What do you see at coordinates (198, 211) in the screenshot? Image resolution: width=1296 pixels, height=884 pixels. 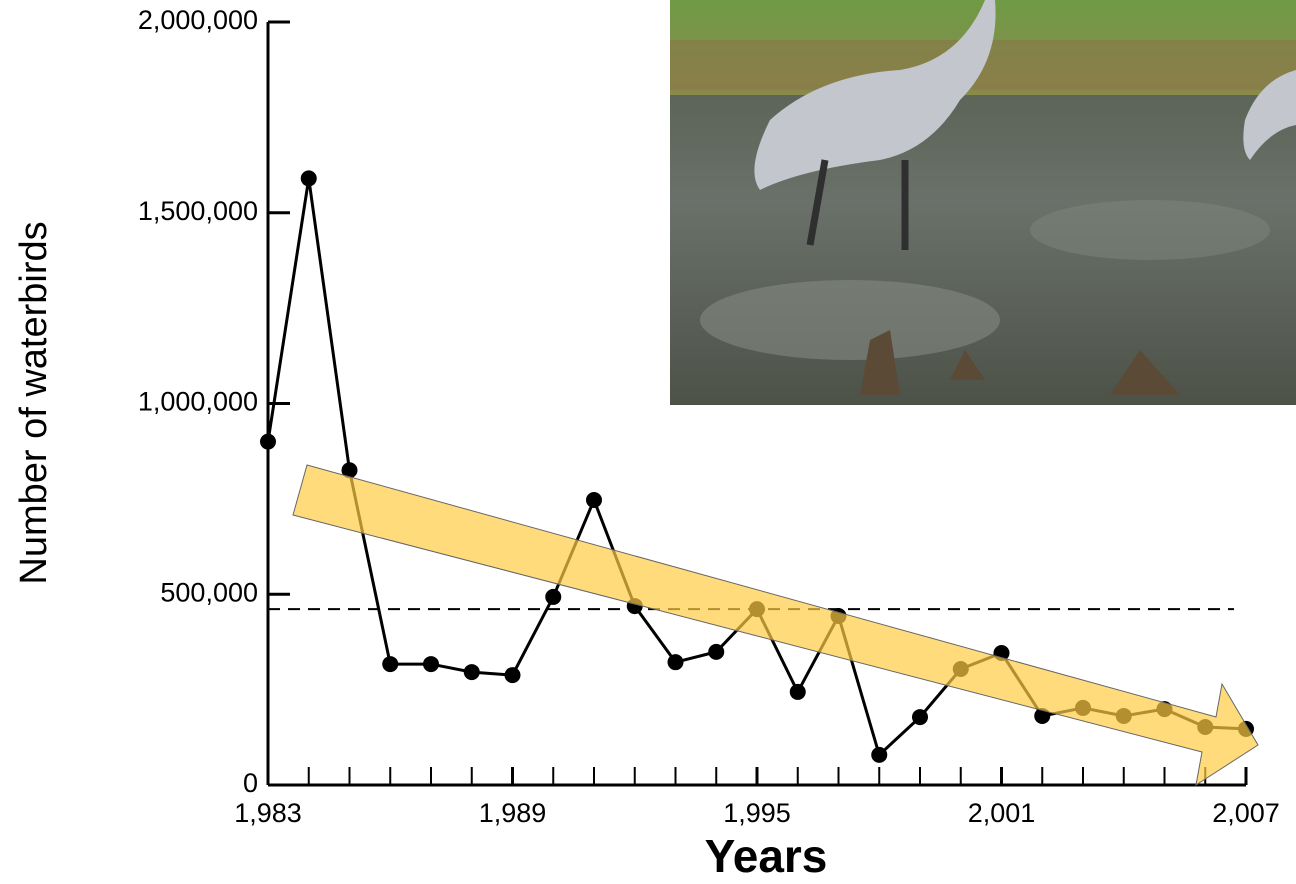 I see `y-tick-label: 1,500,000` at bounding box center [198, 211].